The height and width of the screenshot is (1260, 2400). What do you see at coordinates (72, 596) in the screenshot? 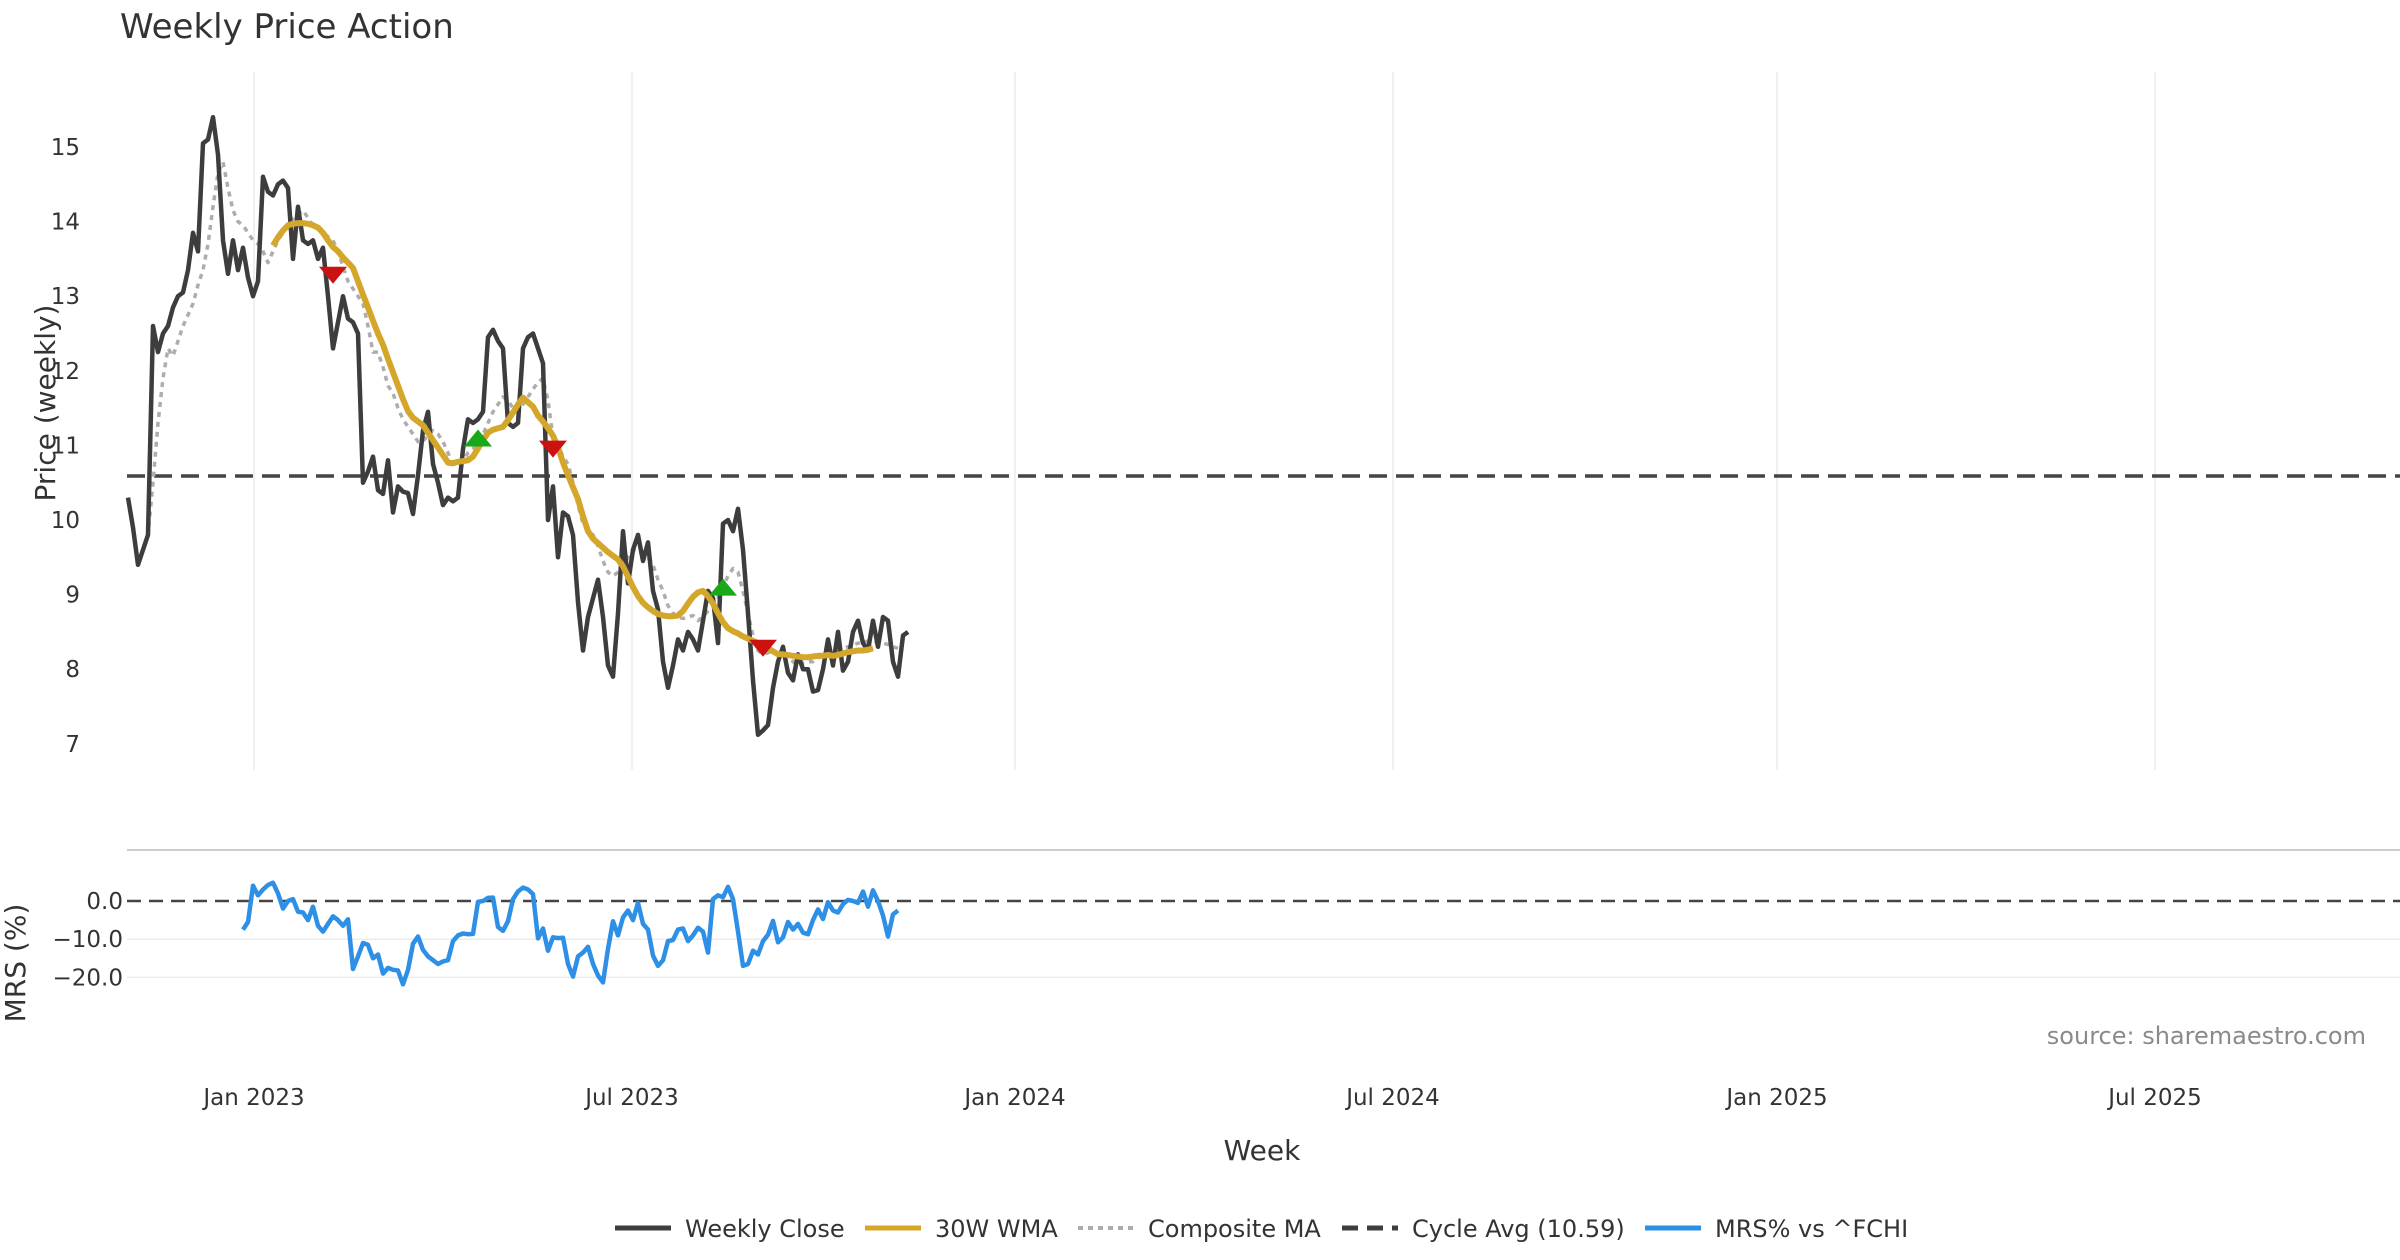
I see `price-tick-label: 9` at bounding box center [72, 596].